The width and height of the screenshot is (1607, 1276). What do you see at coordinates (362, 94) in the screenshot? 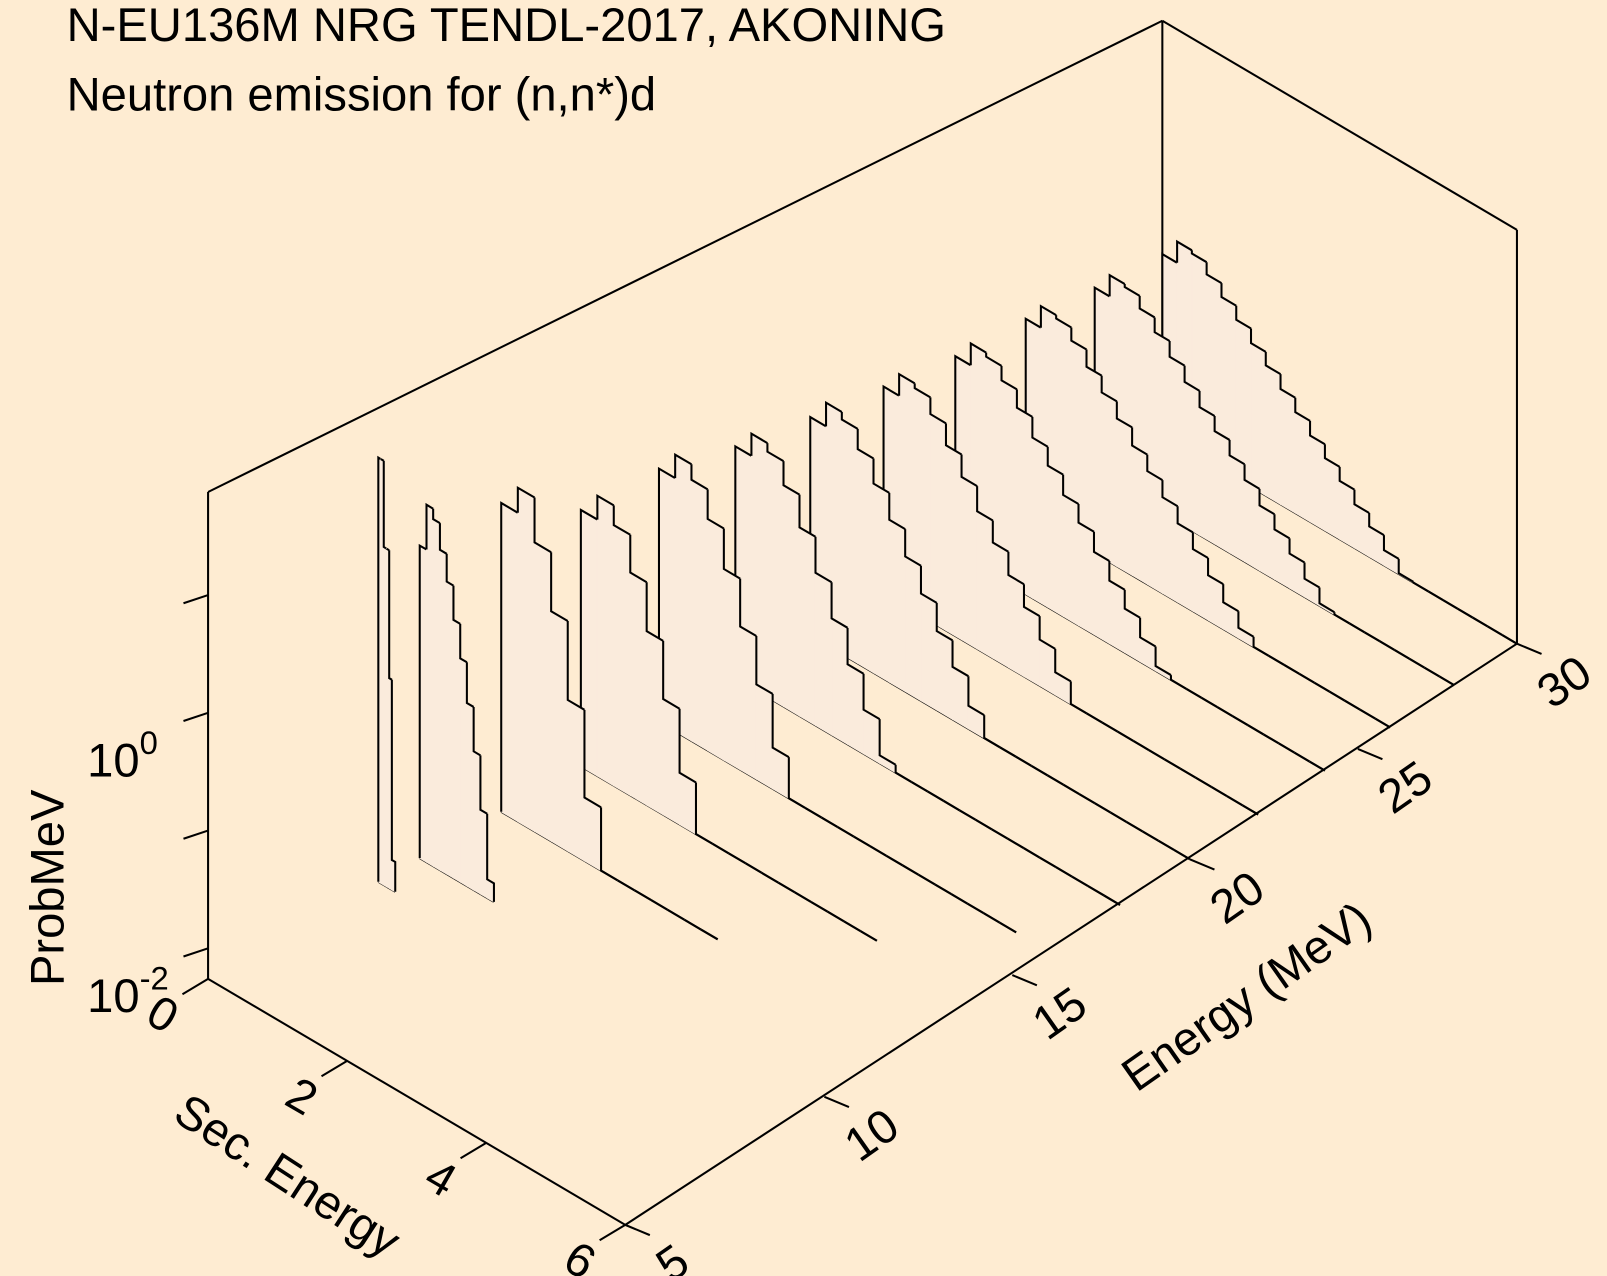
I see `chart-subtitle: Neutron emission for (n,n*)d` at bounding box center [362, 94].